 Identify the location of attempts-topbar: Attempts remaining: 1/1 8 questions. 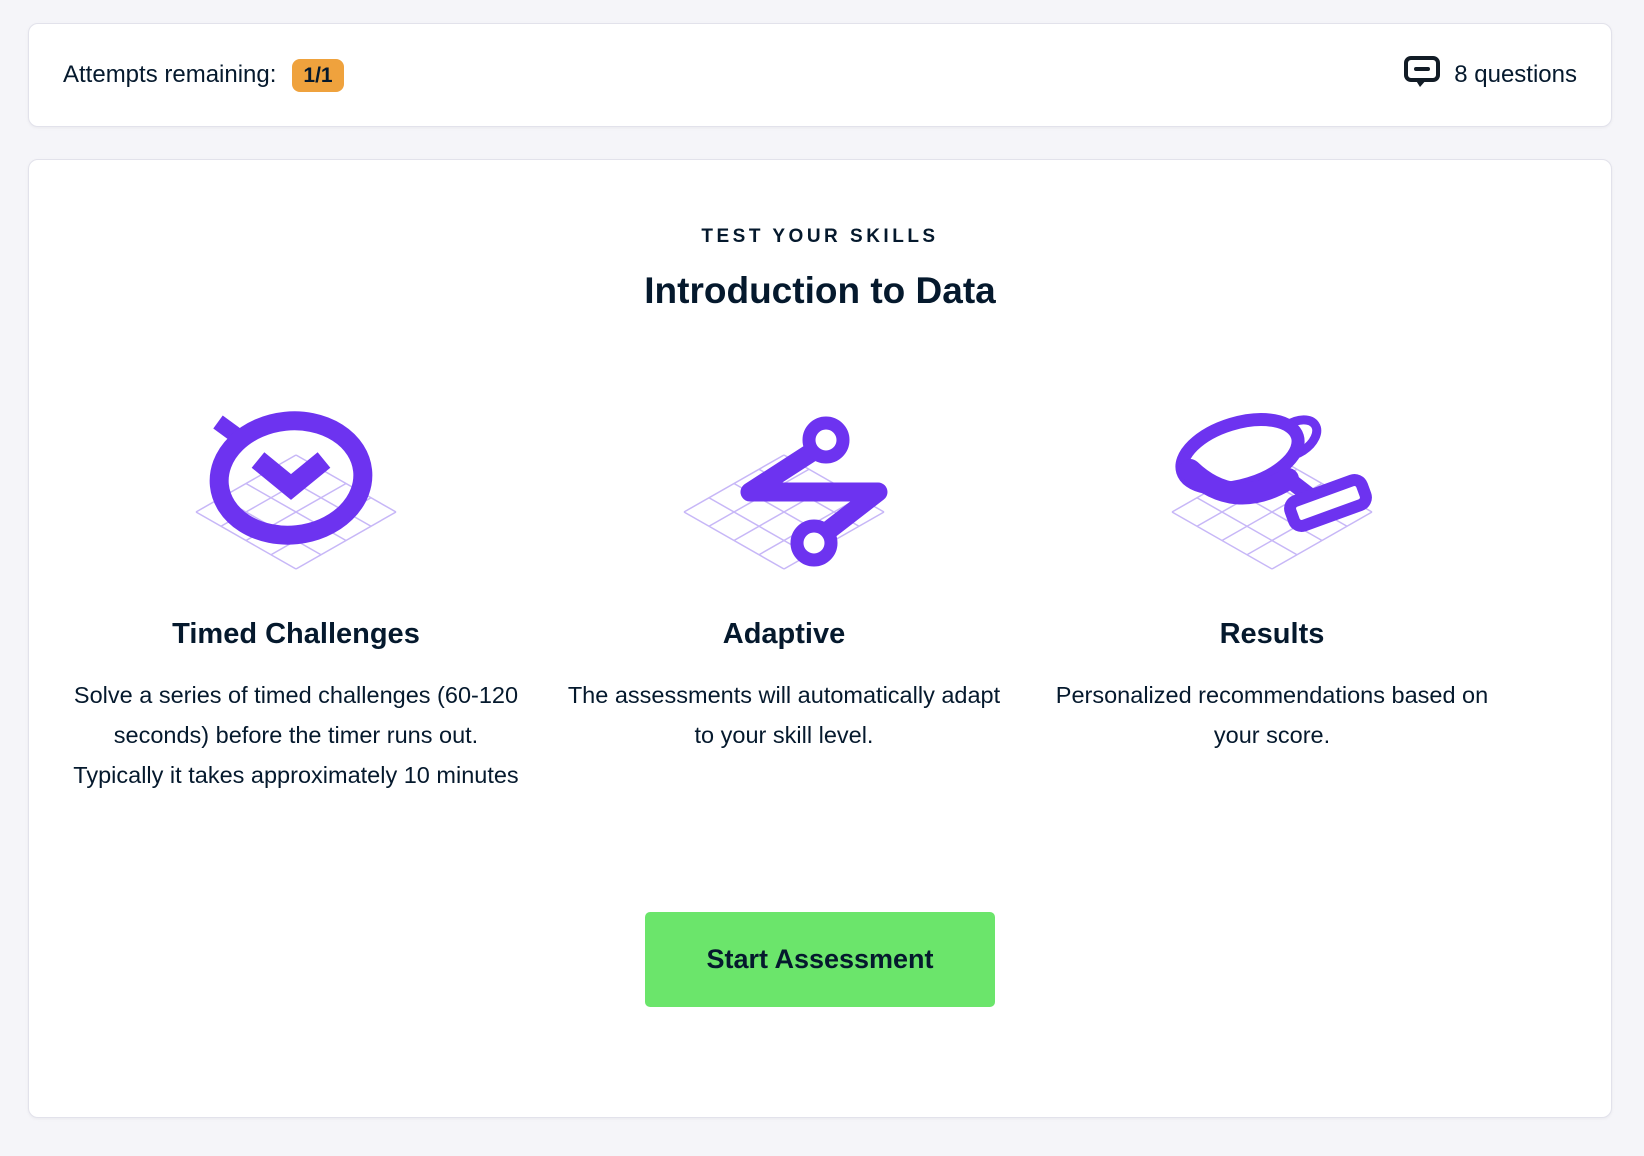
(820, 75).